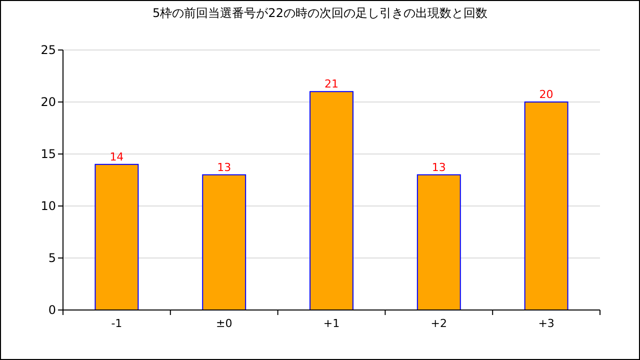 This screenshot has width=640, height=360. Describe the element at coordinates (52, 310) in the screenshot. I see `y-tick-label: 0` at that location.